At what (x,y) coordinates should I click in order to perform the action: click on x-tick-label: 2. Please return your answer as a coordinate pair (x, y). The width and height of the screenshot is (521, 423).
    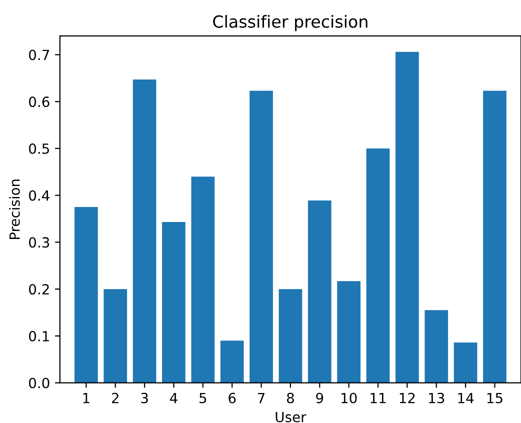
    Looking at the image, I should click on (115, 398).